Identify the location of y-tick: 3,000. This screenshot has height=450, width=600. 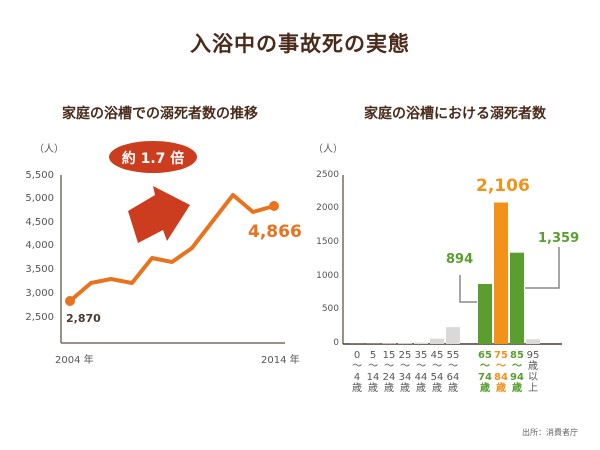
(39, 293).